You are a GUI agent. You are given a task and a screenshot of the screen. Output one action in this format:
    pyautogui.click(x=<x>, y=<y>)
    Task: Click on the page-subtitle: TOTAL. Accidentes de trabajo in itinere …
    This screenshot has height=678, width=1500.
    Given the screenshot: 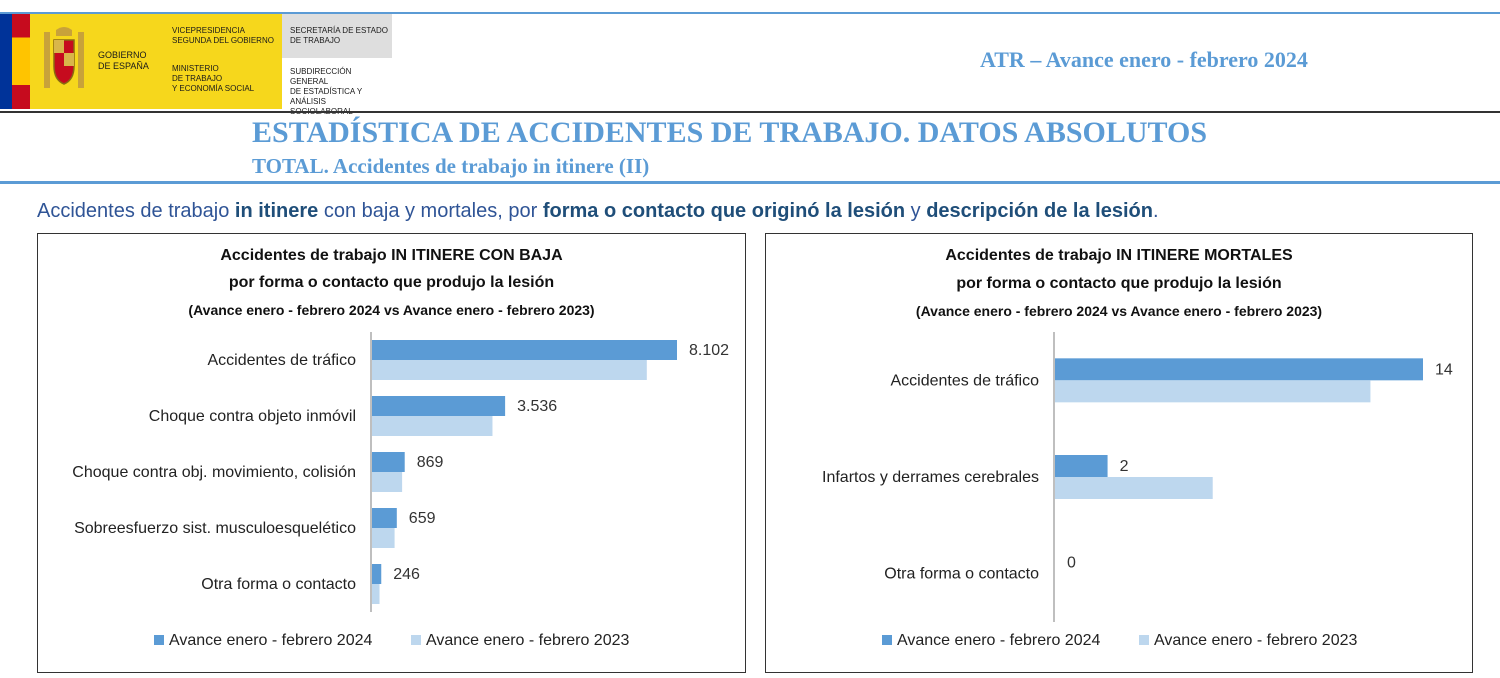 What is the action you would take?
    pyautogui.click(x=451, y=166)
    